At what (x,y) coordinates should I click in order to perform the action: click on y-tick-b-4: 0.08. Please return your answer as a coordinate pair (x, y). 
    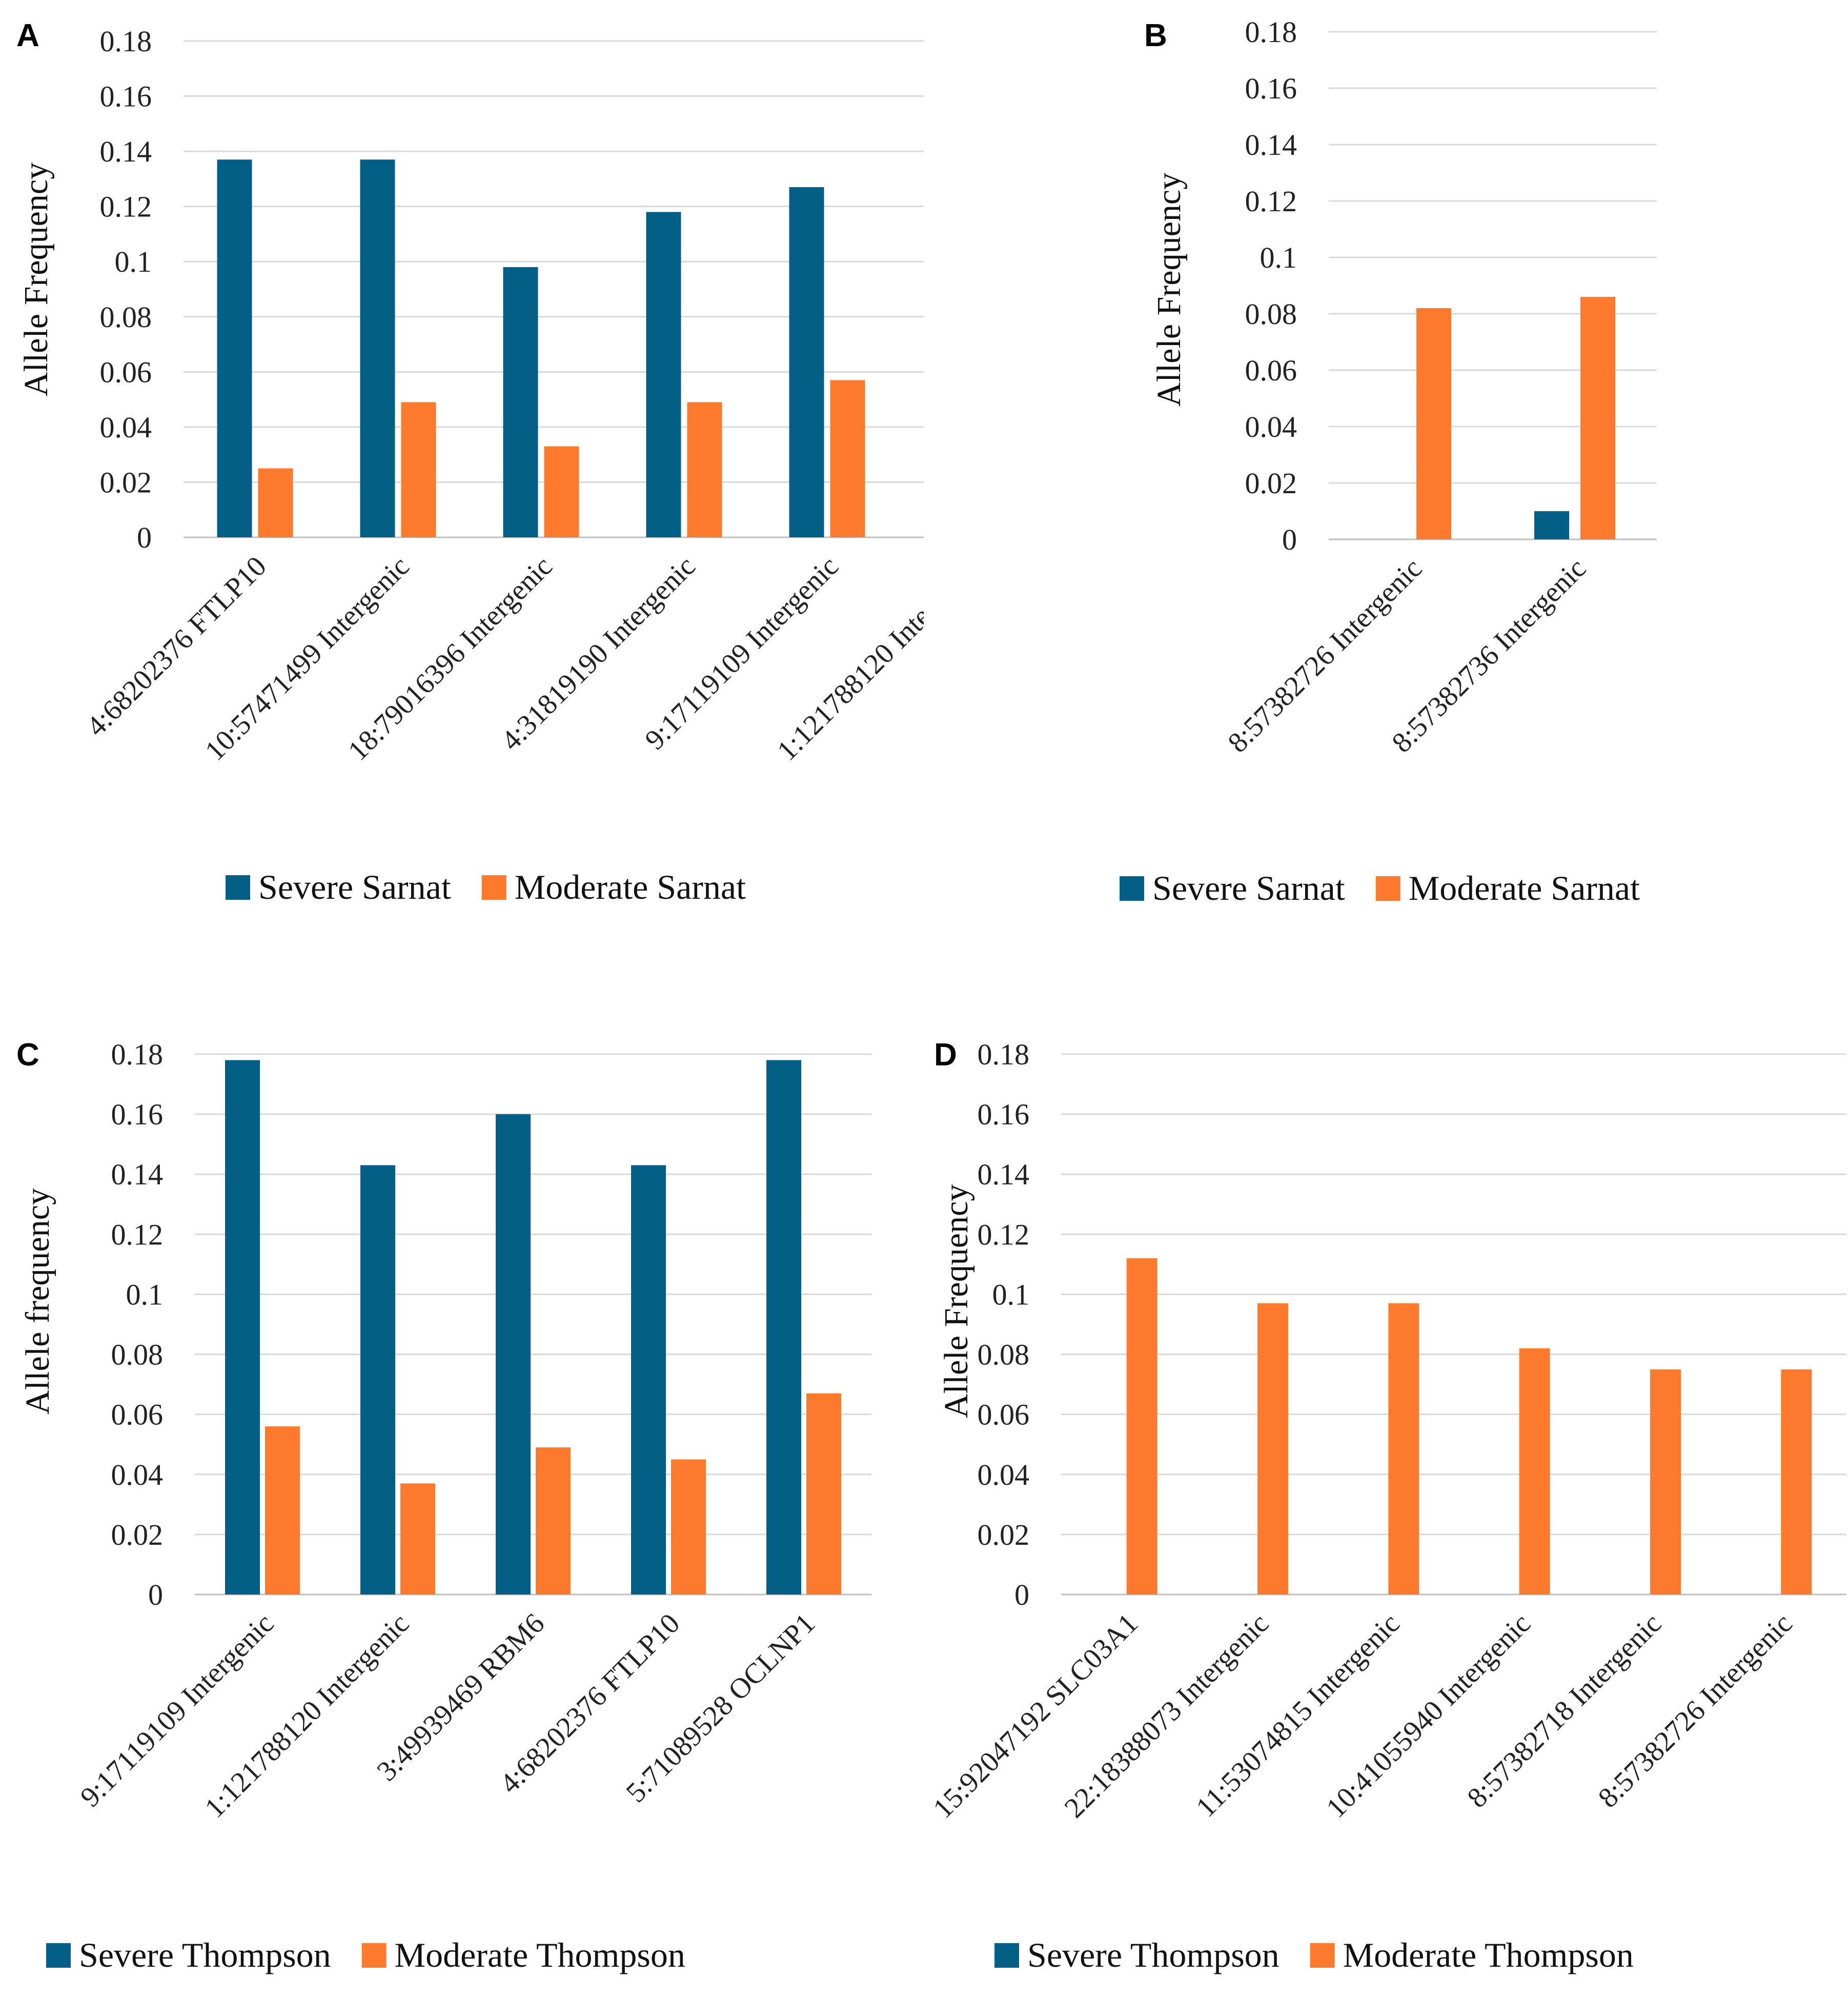
    Looking at the image, I should click on (1271, 314).